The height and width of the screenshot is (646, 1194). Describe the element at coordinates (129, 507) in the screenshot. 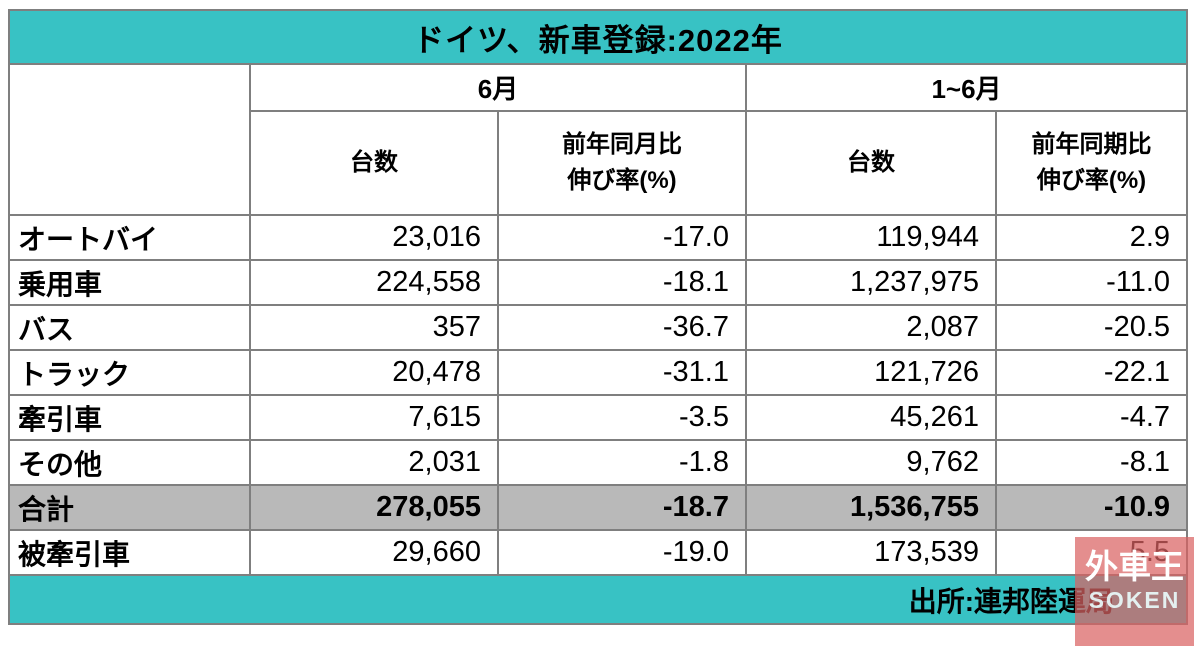

I see `row-label: 合計` at that location.